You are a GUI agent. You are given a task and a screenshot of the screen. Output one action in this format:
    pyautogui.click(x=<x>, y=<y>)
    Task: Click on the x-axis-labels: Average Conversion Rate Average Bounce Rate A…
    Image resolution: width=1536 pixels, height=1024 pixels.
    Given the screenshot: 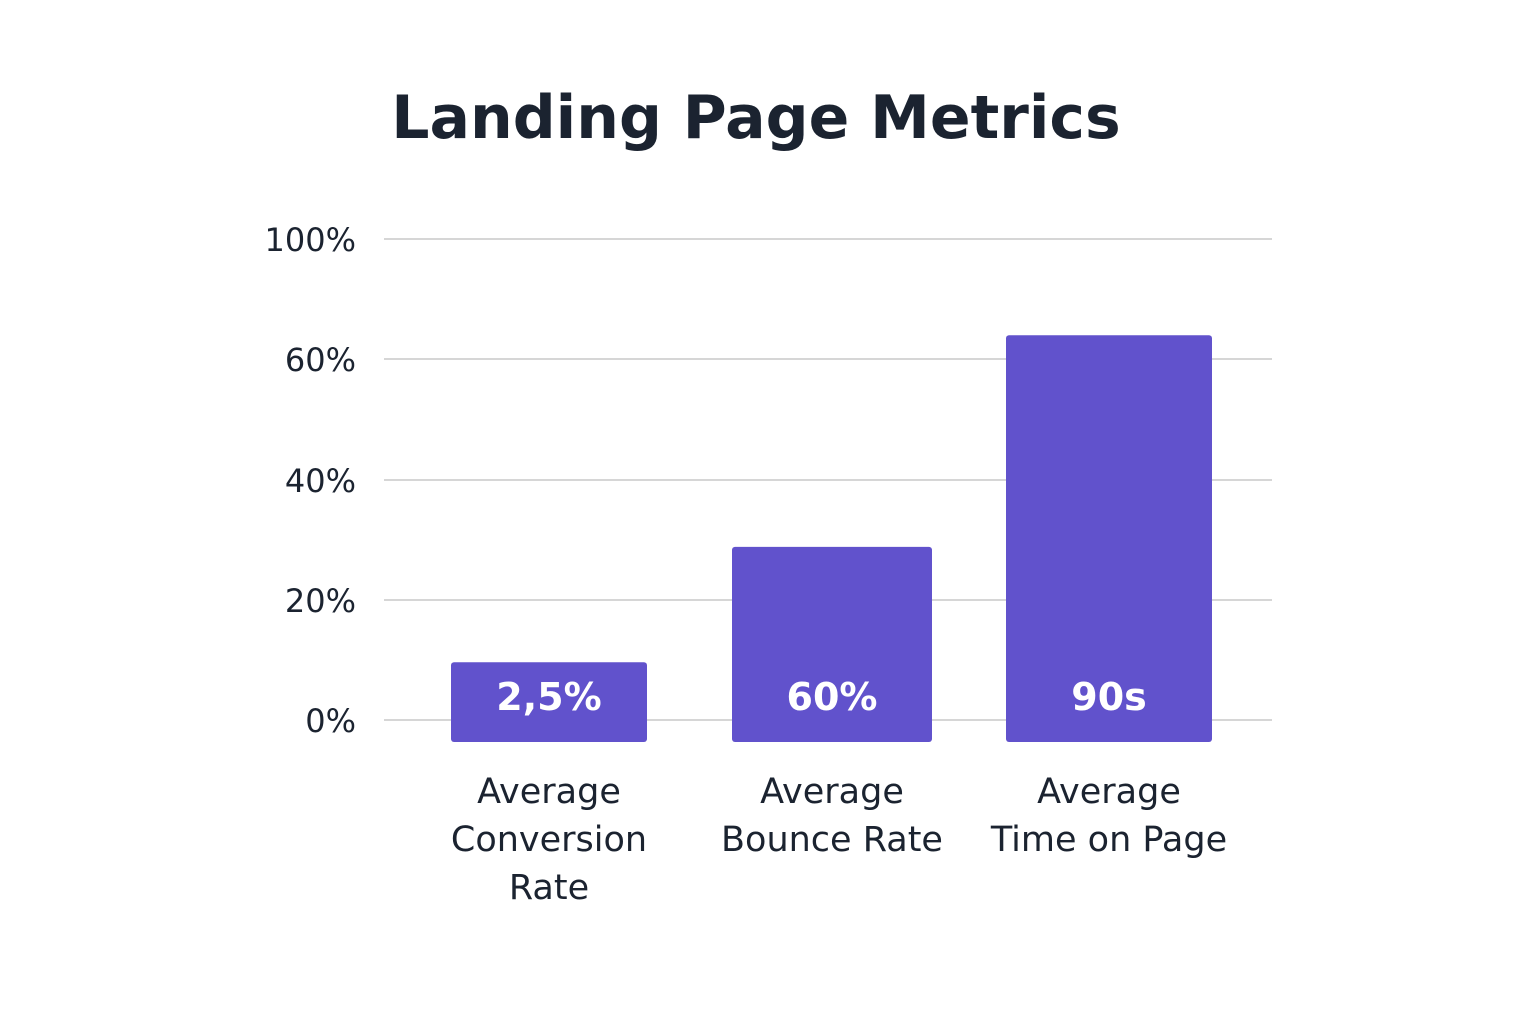 What is the action you would take?
    pyautogui.click(x=839, y=840)
    